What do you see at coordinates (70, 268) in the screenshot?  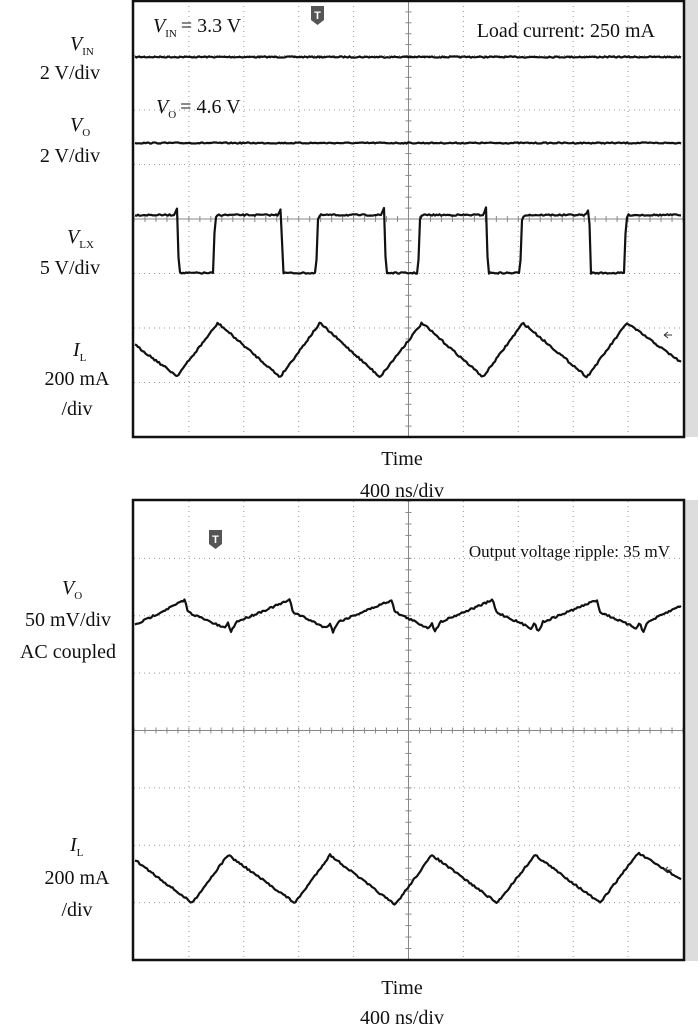 I see `channel-scale: 5 V/div` at bounding box center [70, 268].